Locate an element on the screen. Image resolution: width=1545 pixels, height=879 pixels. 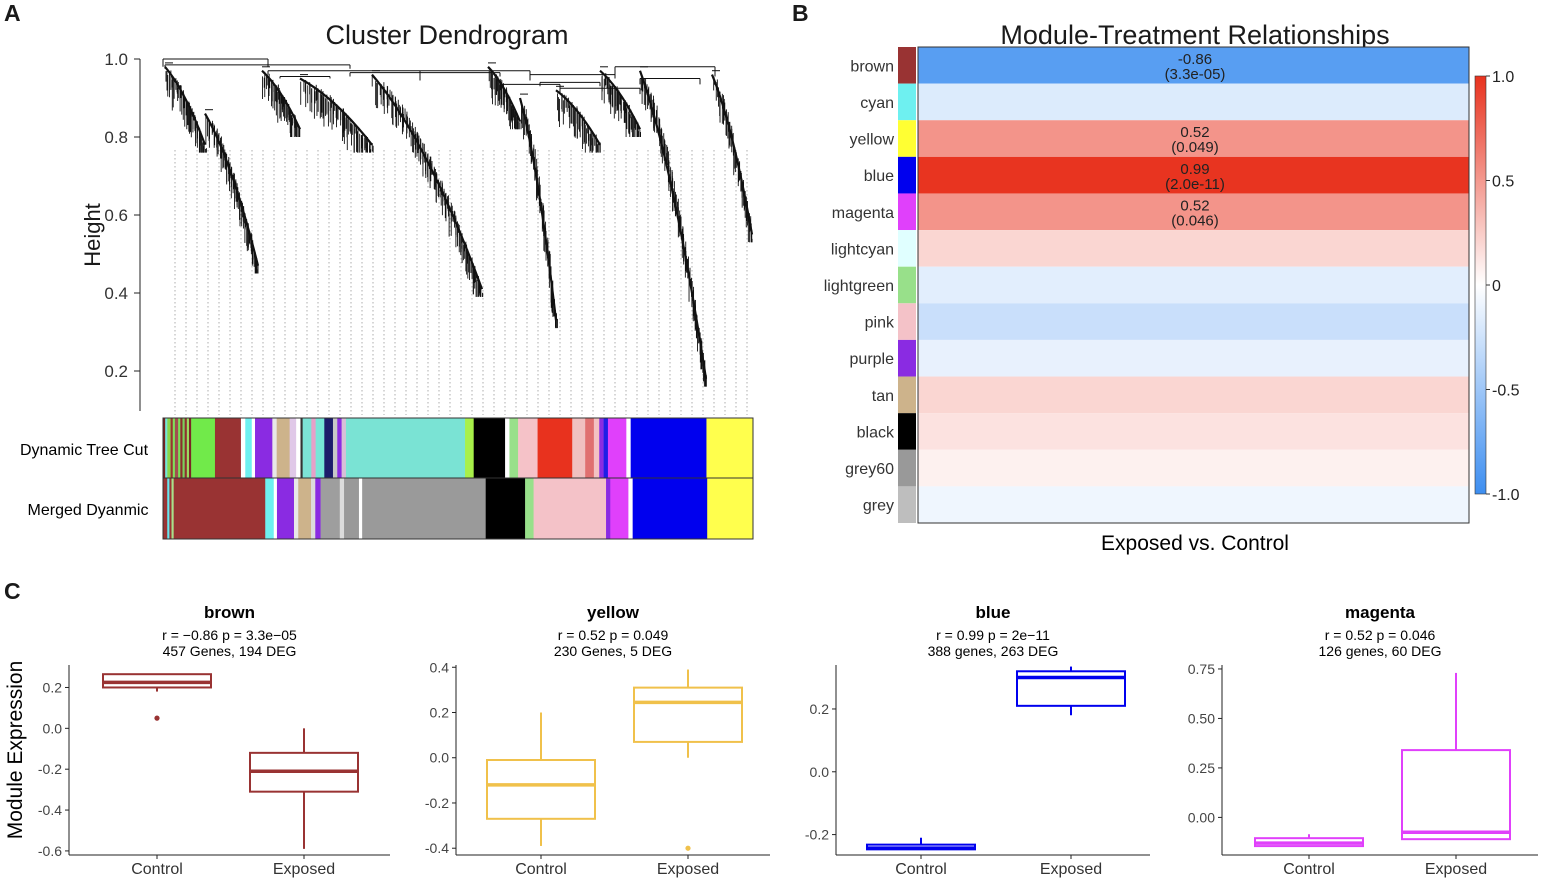
boxplot-title: brown is located at coordinates (229, 612).